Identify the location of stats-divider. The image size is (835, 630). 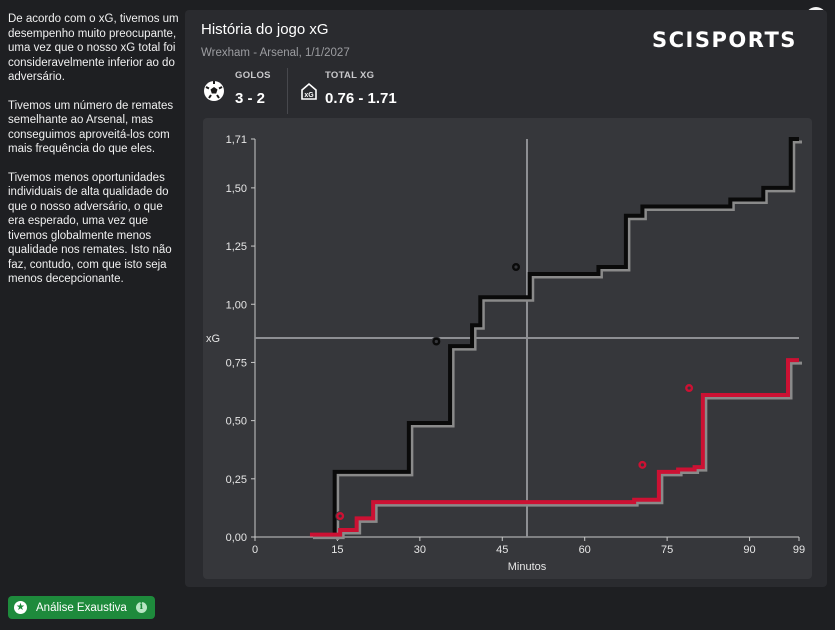
(287, 91).